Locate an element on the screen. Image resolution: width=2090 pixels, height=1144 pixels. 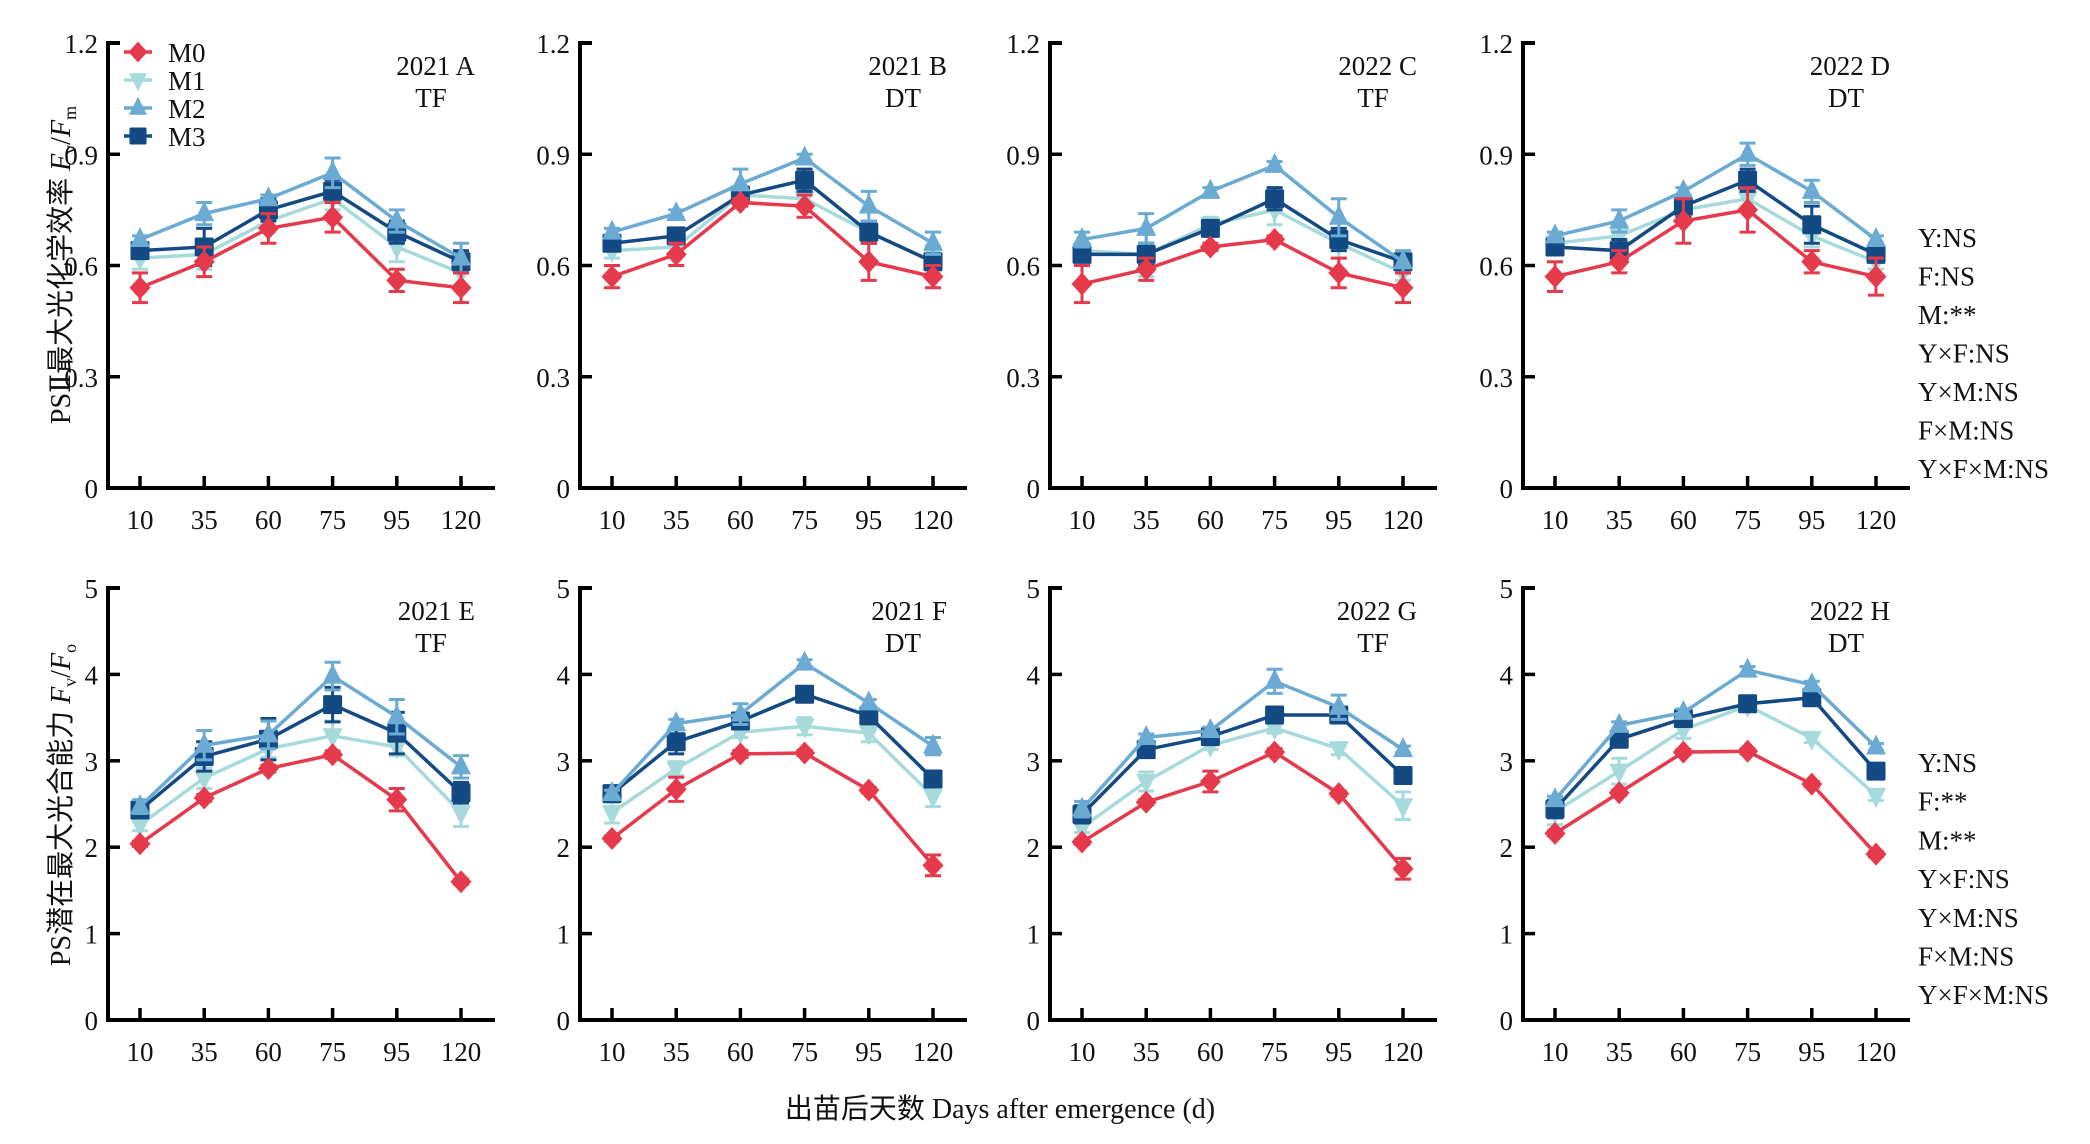
y-axis-title-f2: F is located at coordinates (61, 661).